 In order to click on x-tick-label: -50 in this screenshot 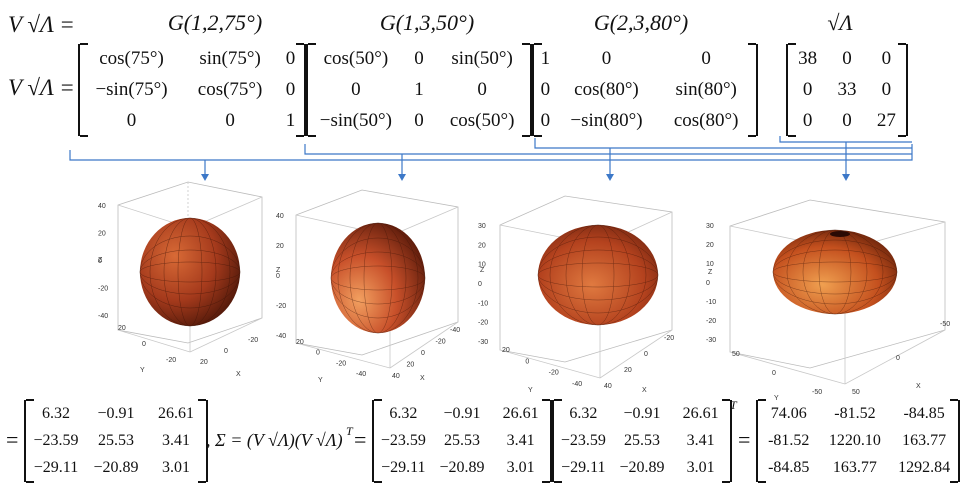, I will do `click(945, 324)`.